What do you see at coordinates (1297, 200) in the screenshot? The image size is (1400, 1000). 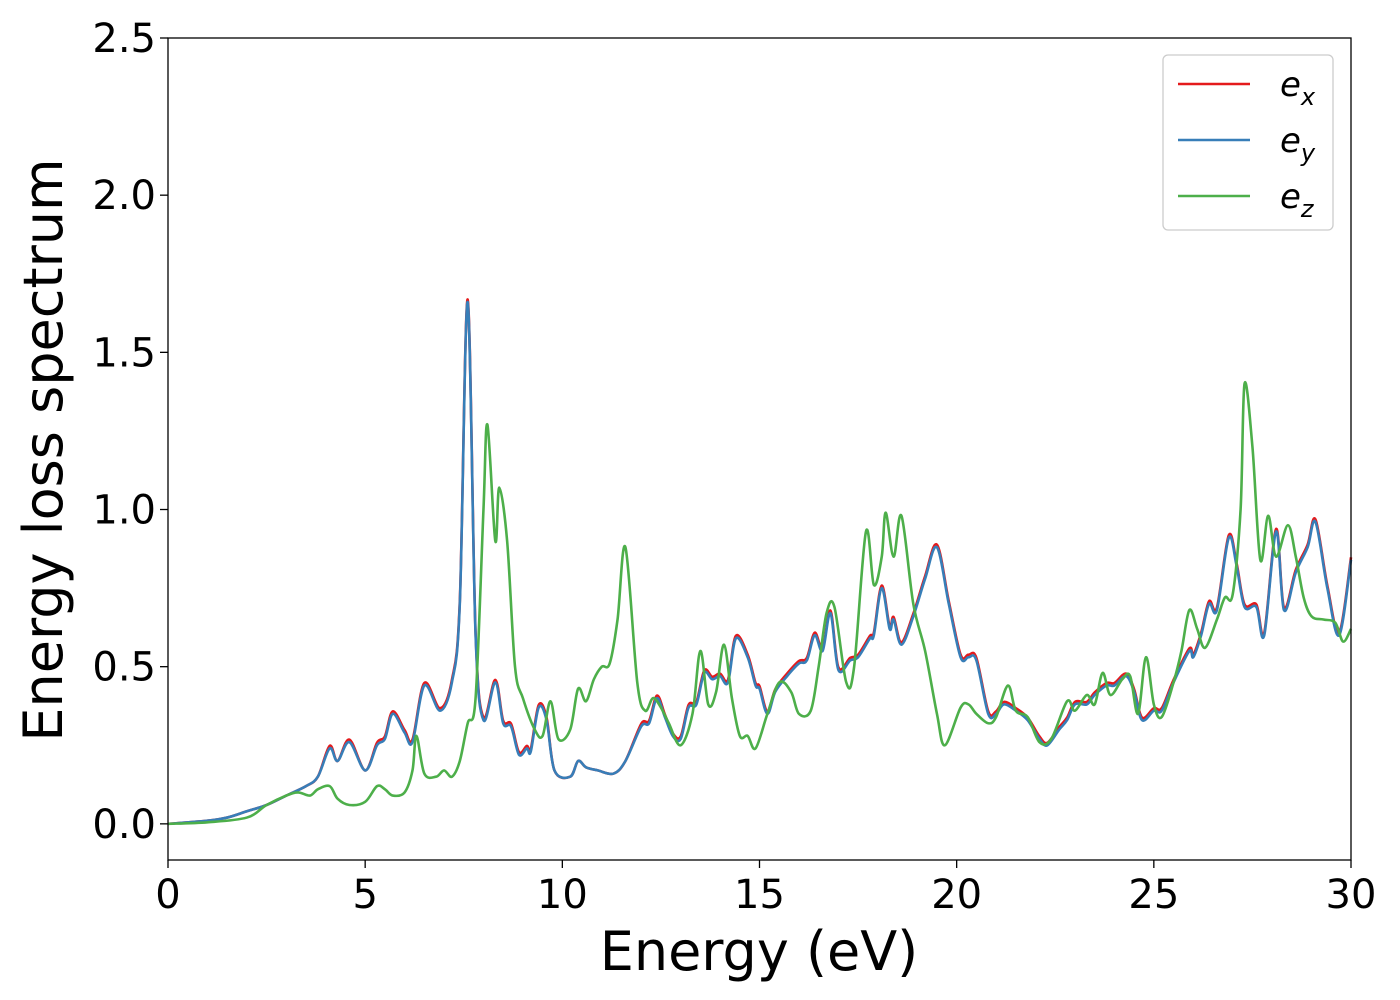 I see `legend-label-e-z: ez` at bounding box center [1297, 200].